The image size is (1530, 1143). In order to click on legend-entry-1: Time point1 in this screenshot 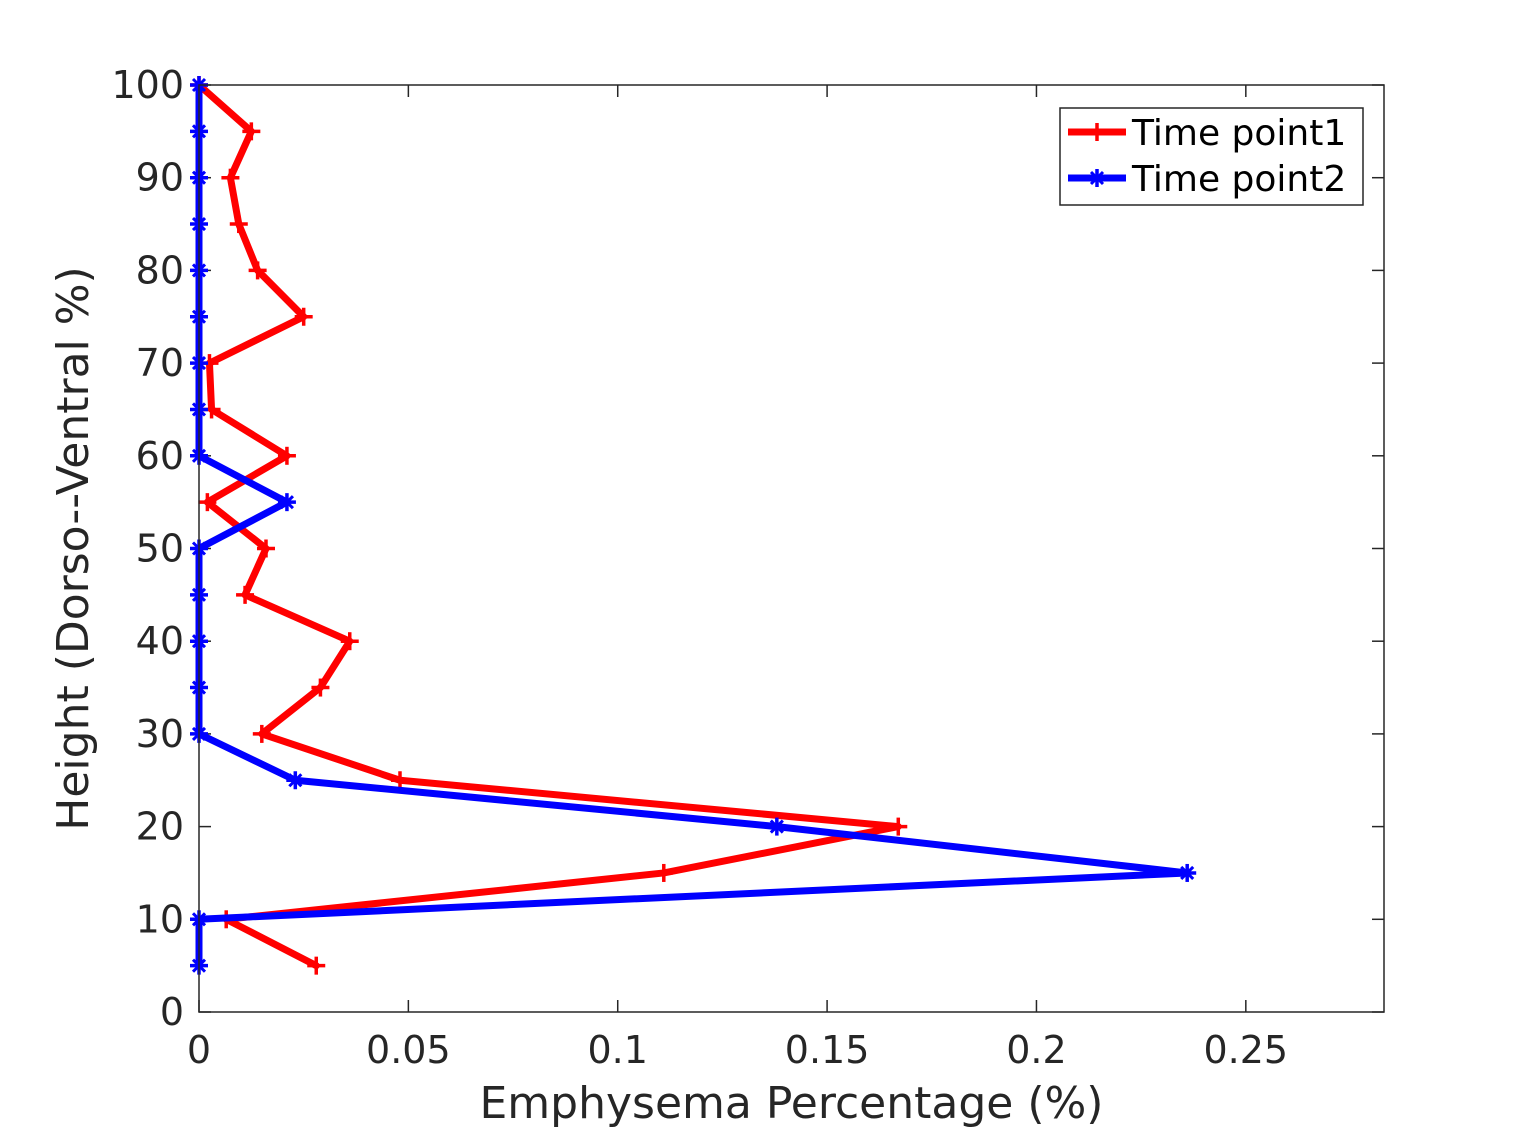, I will do `click(1207, 133)`.